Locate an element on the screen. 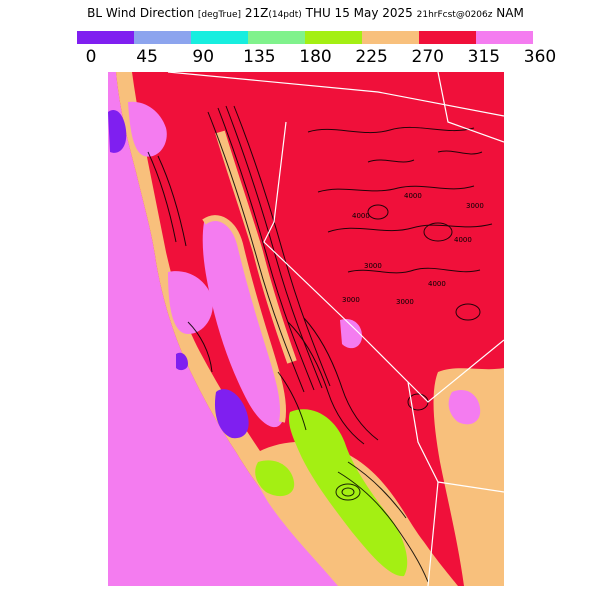 This screenshot has height=611, width=611. central-coast-pink is located at coordinates (190, 302).